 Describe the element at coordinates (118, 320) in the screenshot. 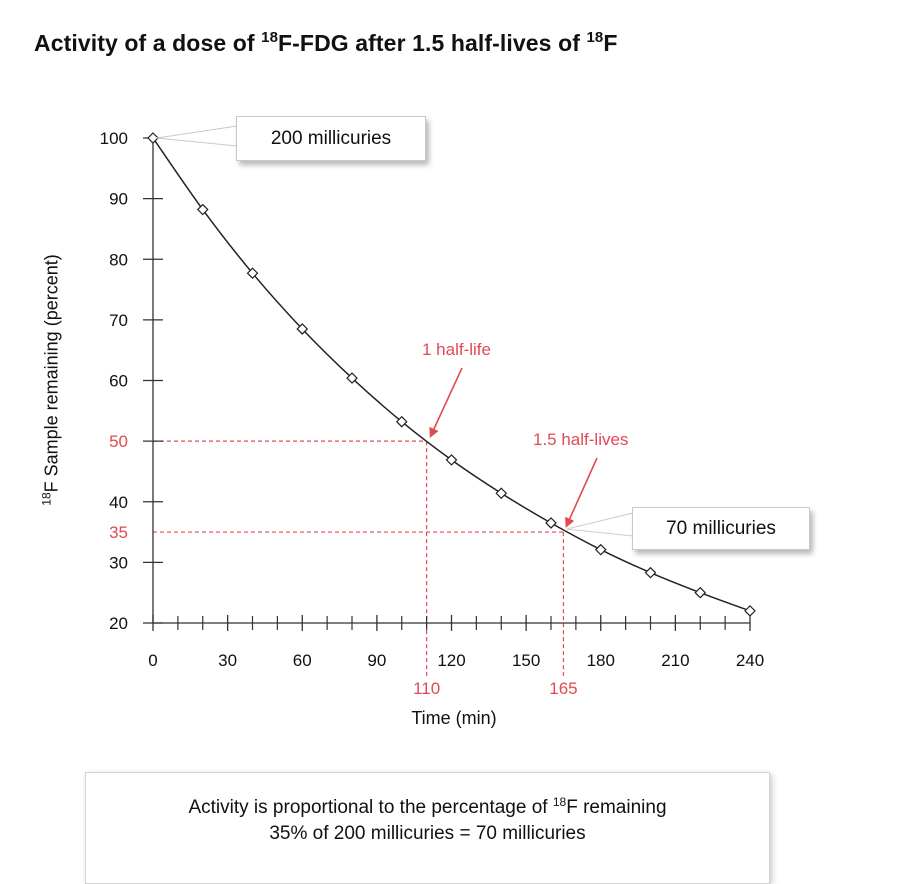

I see `y-tick-label: 70` at that location.